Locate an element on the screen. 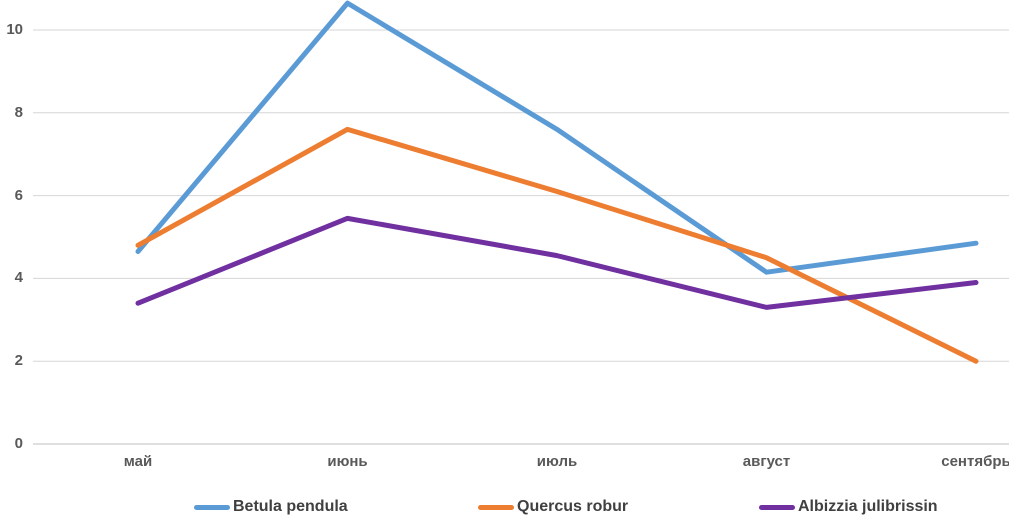 This screenshot has width=1009, height=516. x-axis-tick-label: май is located at coordinates (138, 461).